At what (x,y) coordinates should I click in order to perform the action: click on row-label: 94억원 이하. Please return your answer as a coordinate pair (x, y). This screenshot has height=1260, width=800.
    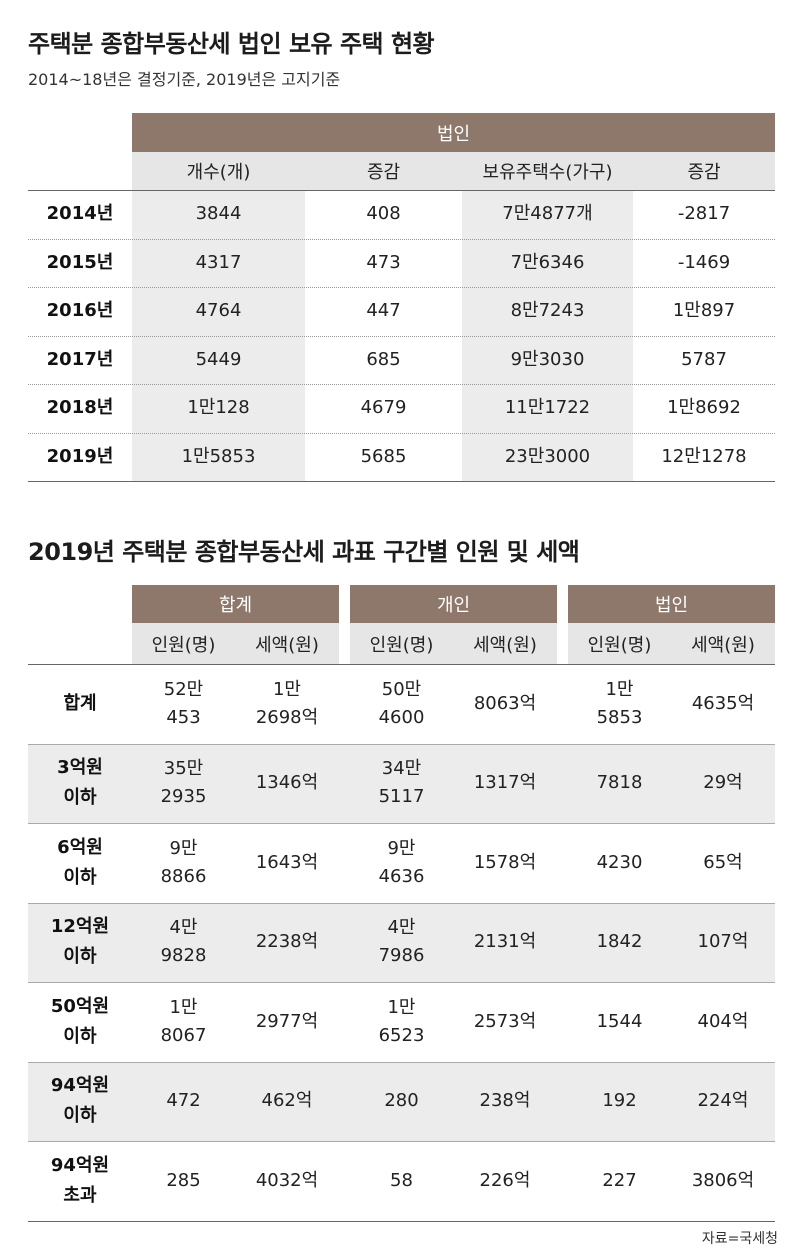
    Looking at the image, I should click on (80, 1101).